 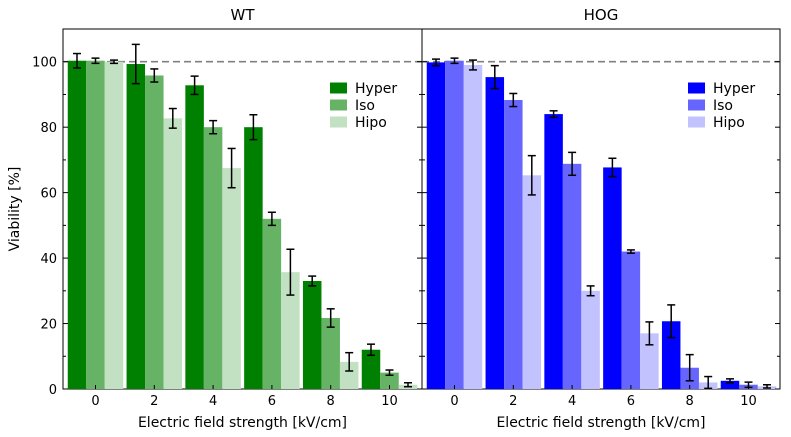 I want to click on panel-1-xlabel: Electric field strength [kV/cm], so click(x=600, y=423).